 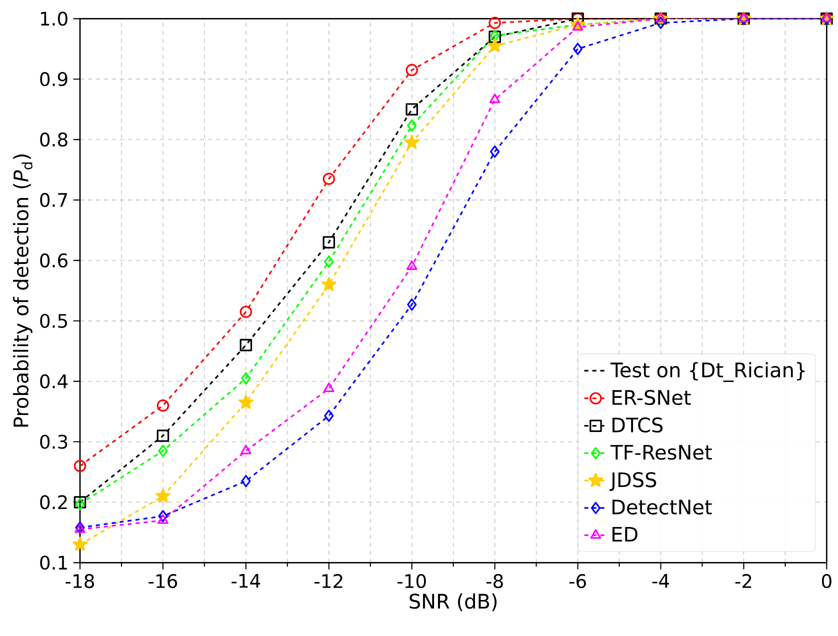 I want to click on y-axis-title: Probability of detection (P$_{d}$), so click(x=22, y=290).